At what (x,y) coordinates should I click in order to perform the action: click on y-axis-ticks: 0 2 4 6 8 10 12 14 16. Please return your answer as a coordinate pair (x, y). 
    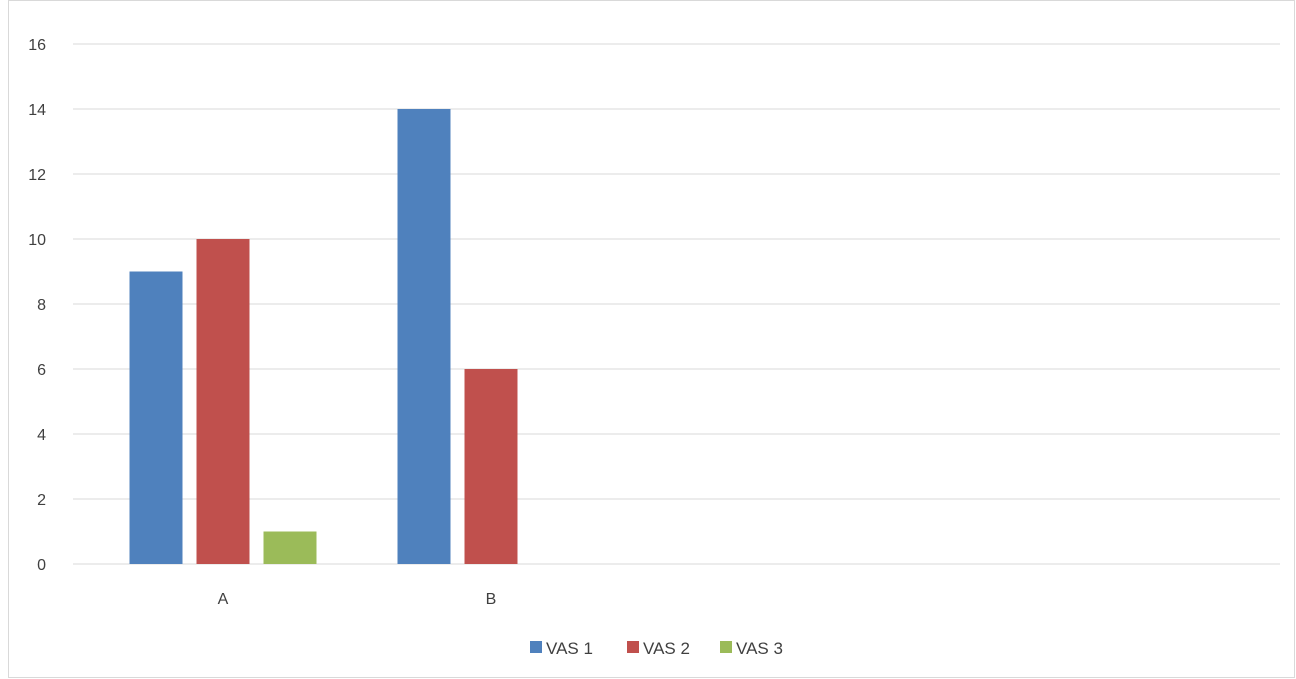
    Looking at the image, I should click on (37, 305).